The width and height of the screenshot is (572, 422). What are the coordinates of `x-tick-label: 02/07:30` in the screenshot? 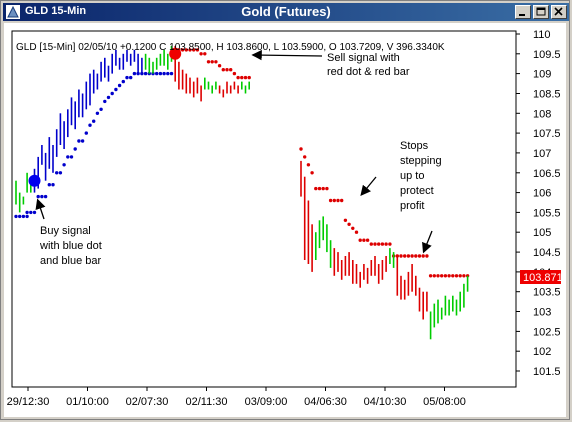 It's located at (147, 402).